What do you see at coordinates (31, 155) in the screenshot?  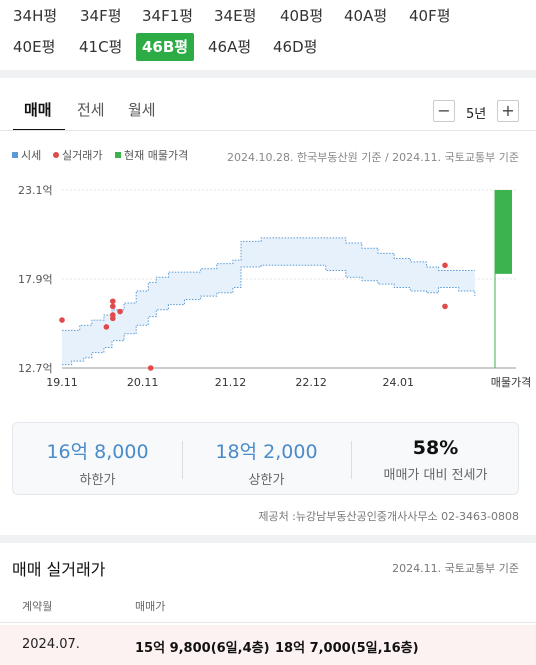 I see `legend-market-label: 시세` at bounding box center [31, 155].